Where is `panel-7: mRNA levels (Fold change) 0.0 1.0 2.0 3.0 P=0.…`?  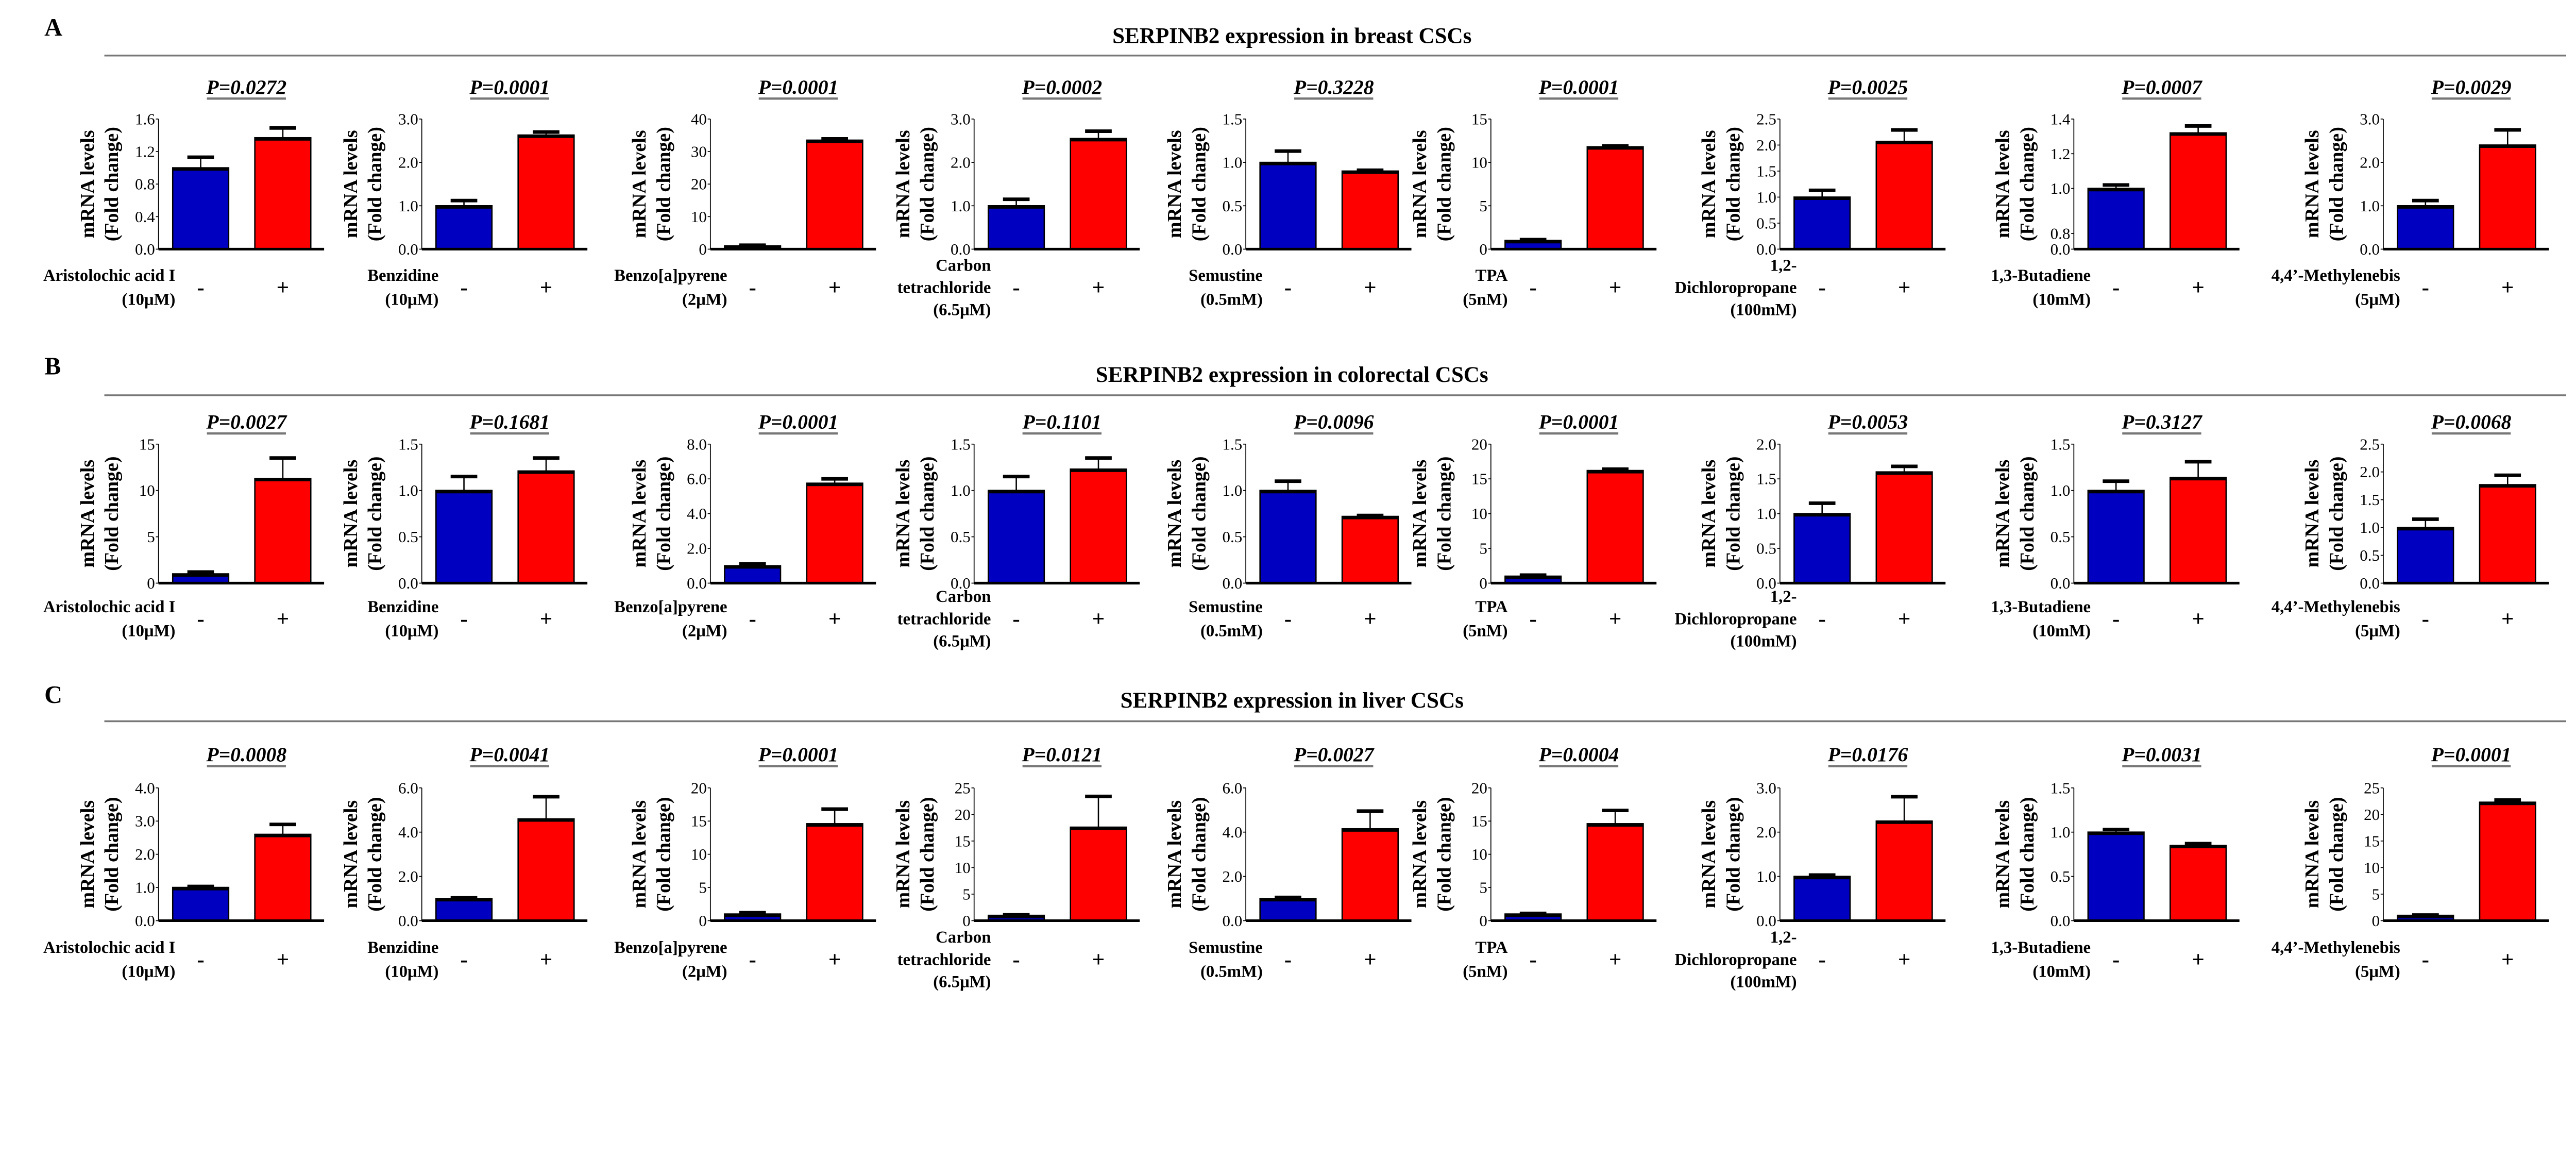 panel-7: mRNA levels (Fold change) 0.0 1.0 2.0 3.0 P=0.… is located at coordinates (1811, 867).